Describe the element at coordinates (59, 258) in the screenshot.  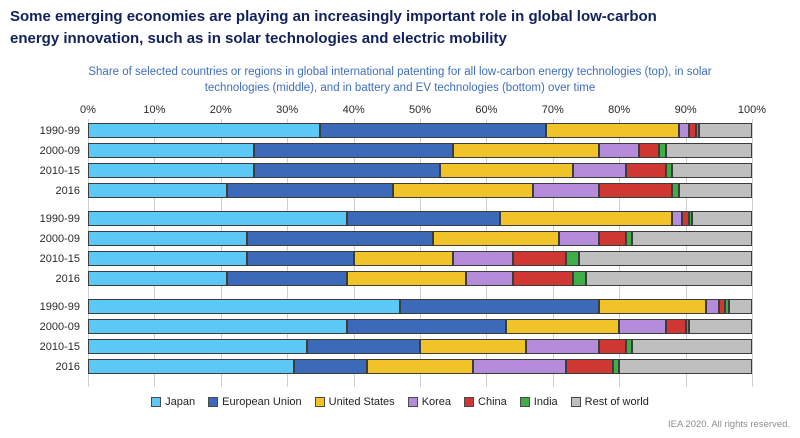
I see `row-label: 2010-15` at that location.